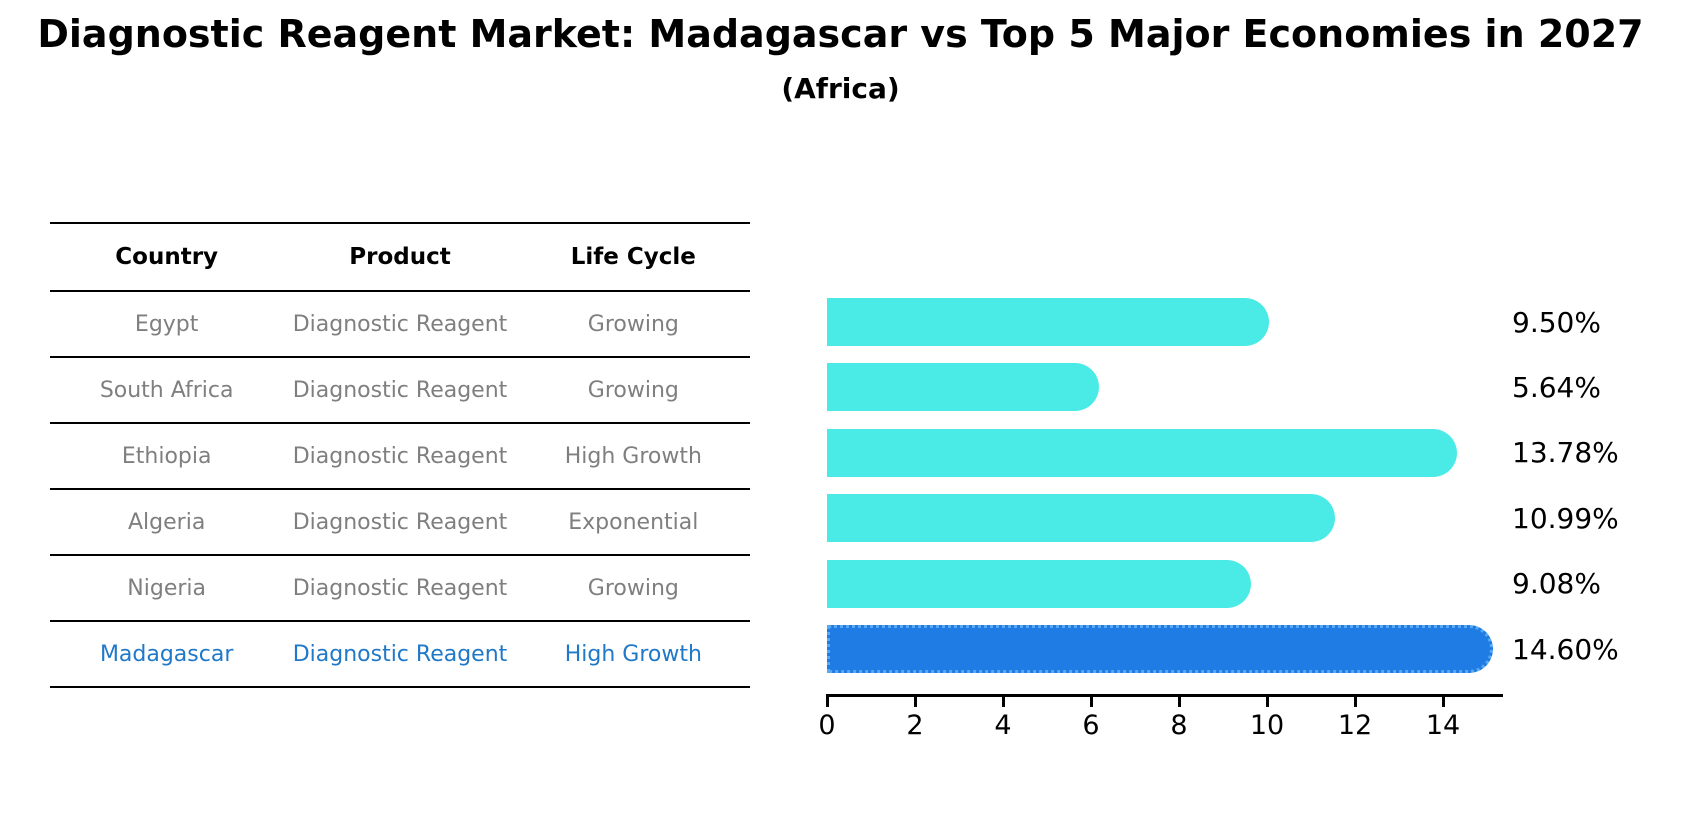  I want to click on table-row-south-africa: South Africa Diagnostic Reagent Growing, so click(400, 391).